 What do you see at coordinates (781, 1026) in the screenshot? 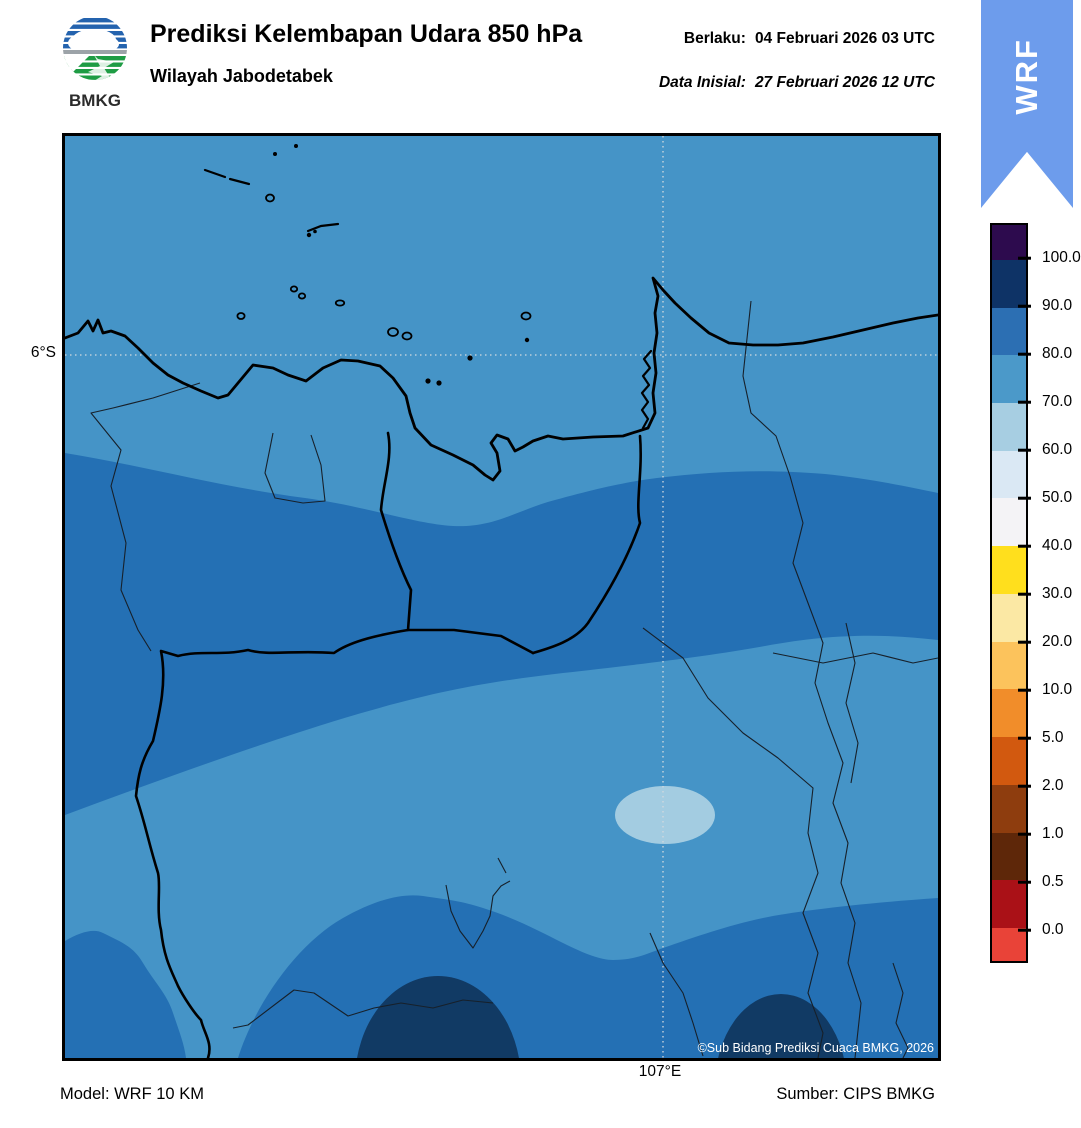
I see `humidity-core-right` at bounding box center [781, 1026].